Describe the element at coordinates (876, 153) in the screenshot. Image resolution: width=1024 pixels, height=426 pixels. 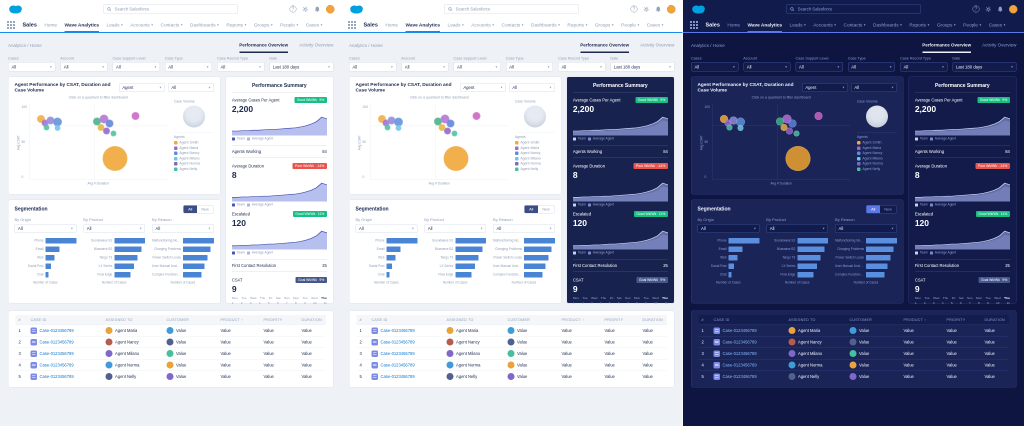
I see `legend-item: Agent Nancy` at that location.